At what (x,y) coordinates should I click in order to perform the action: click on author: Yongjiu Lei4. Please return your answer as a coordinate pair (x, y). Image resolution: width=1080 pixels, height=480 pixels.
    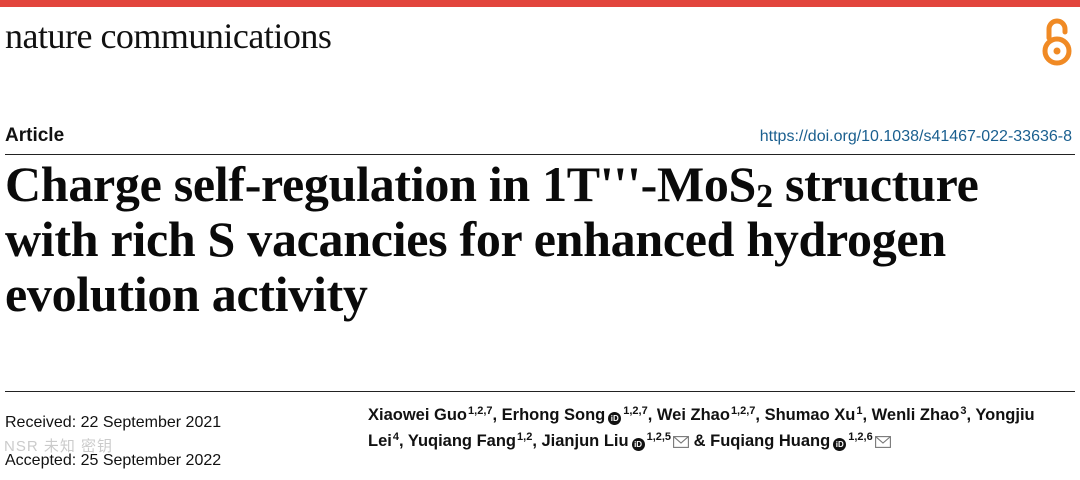
    Looking at the image, I should click on (701, 428).